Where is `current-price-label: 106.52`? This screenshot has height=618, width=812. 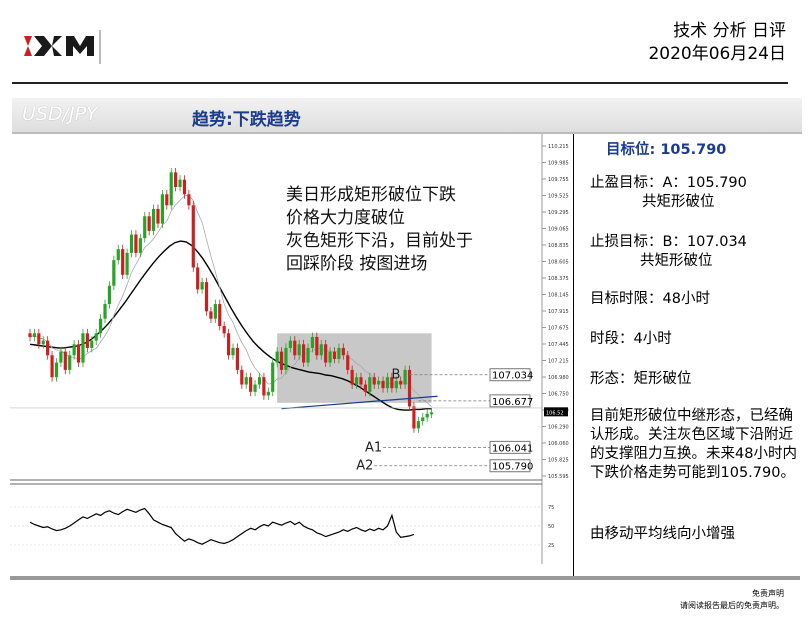
current-price-label: 106.52 is located at coordinates (555, 413).